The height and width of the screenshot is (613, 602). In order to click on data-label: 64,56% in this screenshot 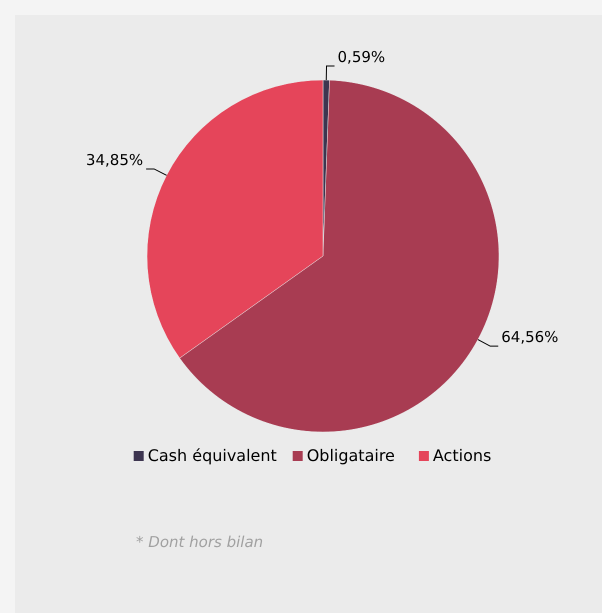, I will do `click(529, 337)`.